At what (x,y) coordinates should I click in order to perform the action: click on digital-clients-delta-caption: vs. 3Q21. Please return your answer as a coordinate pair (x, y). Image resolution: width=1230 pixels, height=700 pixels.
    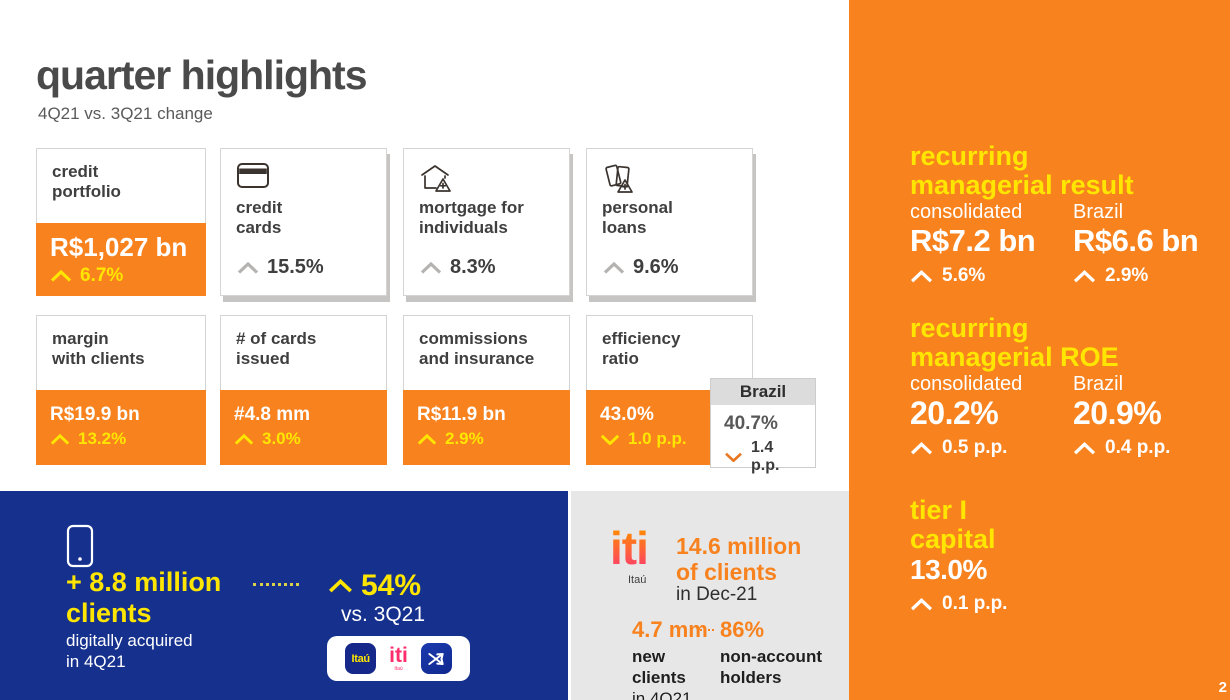
    Looking at the image, I should click on (383, 614).